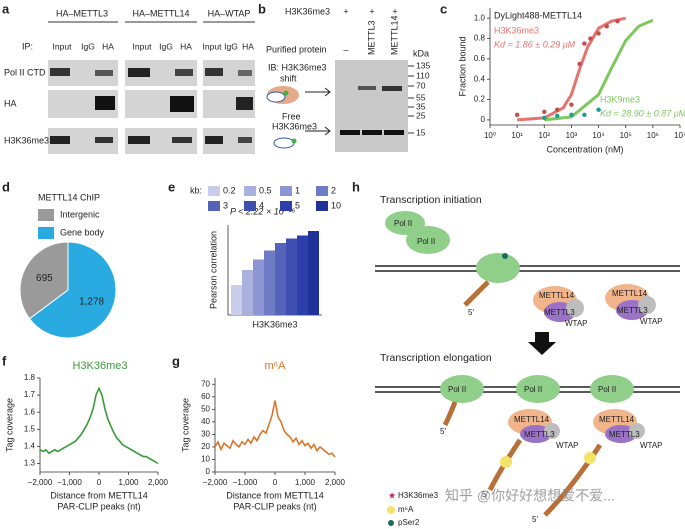  What do you see at coordinates (288, 78) in the screenshot?
I see `shift-label: shift` at bounding box center [288, 78].